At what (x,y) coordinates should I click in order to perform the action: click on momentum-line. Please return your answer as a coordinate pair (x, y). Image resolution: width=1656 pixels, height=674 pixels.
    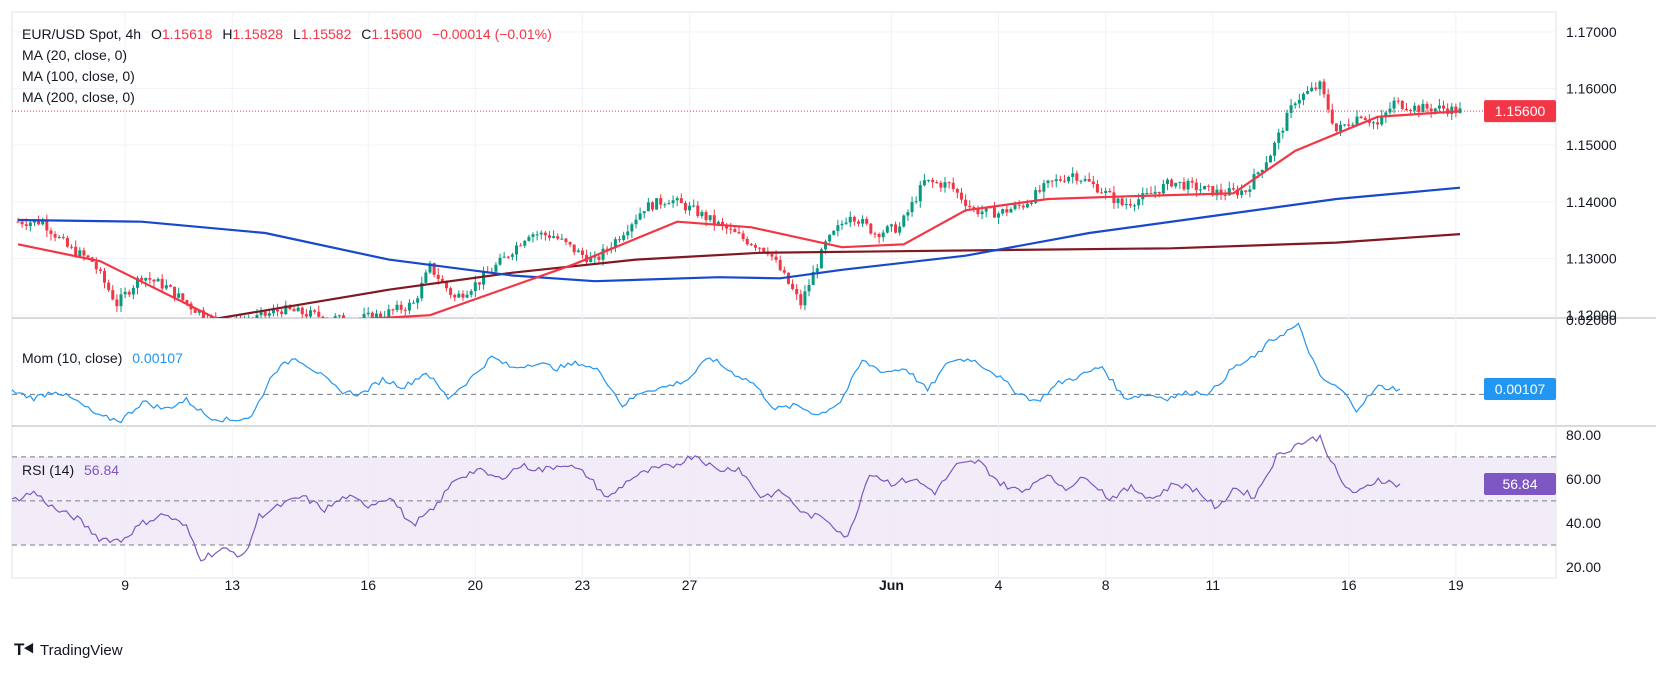
    Looking at the image, I should click on (706, 373).